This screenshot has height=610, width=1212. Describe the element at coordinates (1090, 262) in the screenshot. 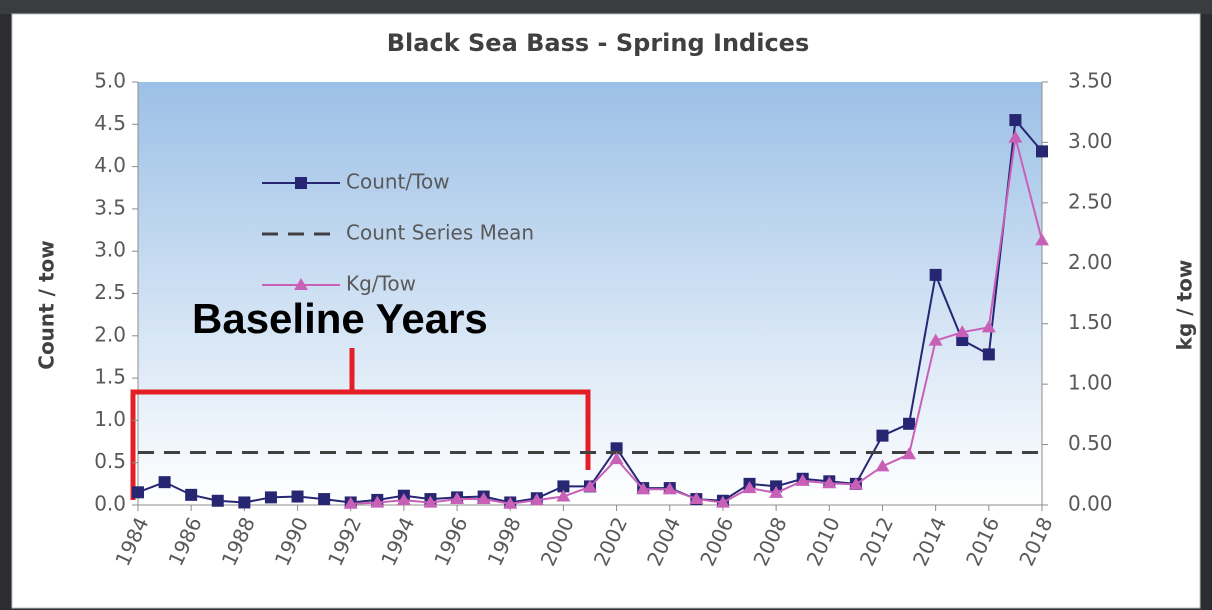

I see `y2-tick-label: 2.00` at that location.